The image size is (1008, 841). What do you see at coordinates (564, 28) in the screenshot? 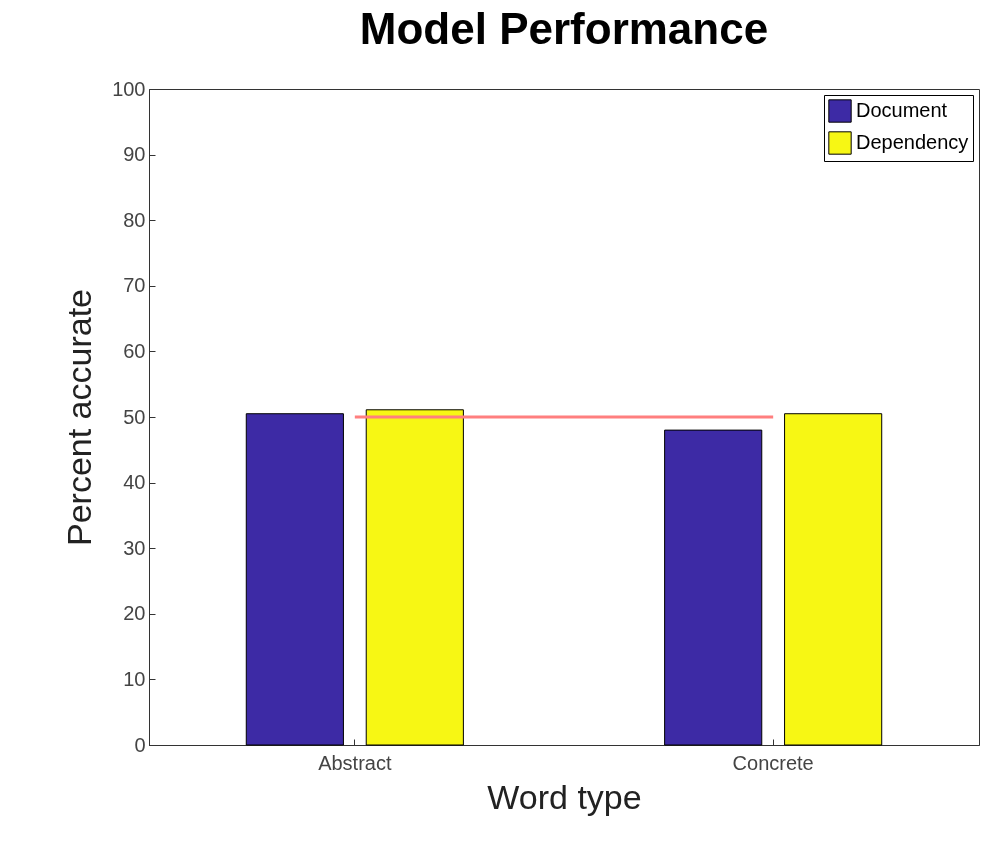
I see `chart-title: Model Performance` at bounding box center [564, 28].